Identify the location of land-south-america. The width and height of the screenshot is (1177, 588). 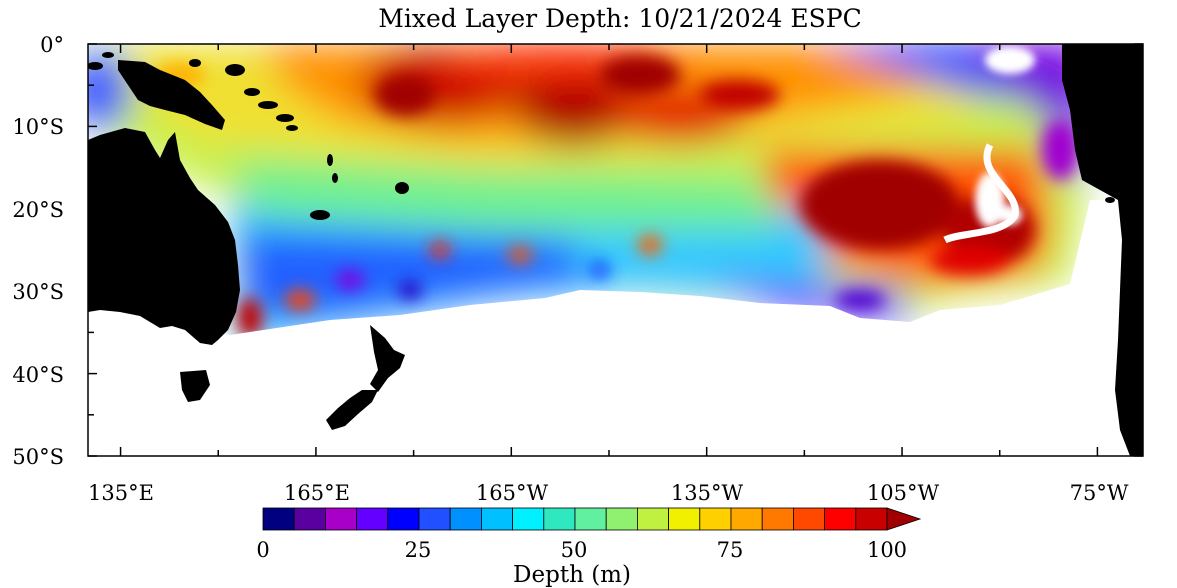
(1102, 250).